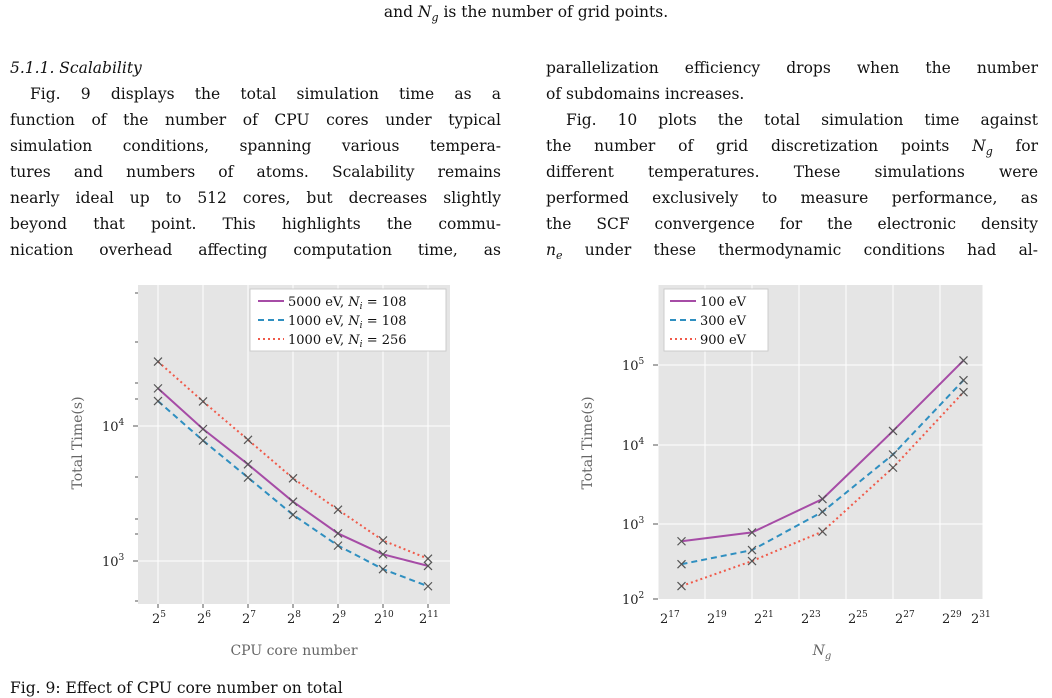 Image resolution: width=1052 pixels, height=698 pixels. I want to click on x-tick-labels: 25 26 27 28 29 210 211, so click(295, 618).